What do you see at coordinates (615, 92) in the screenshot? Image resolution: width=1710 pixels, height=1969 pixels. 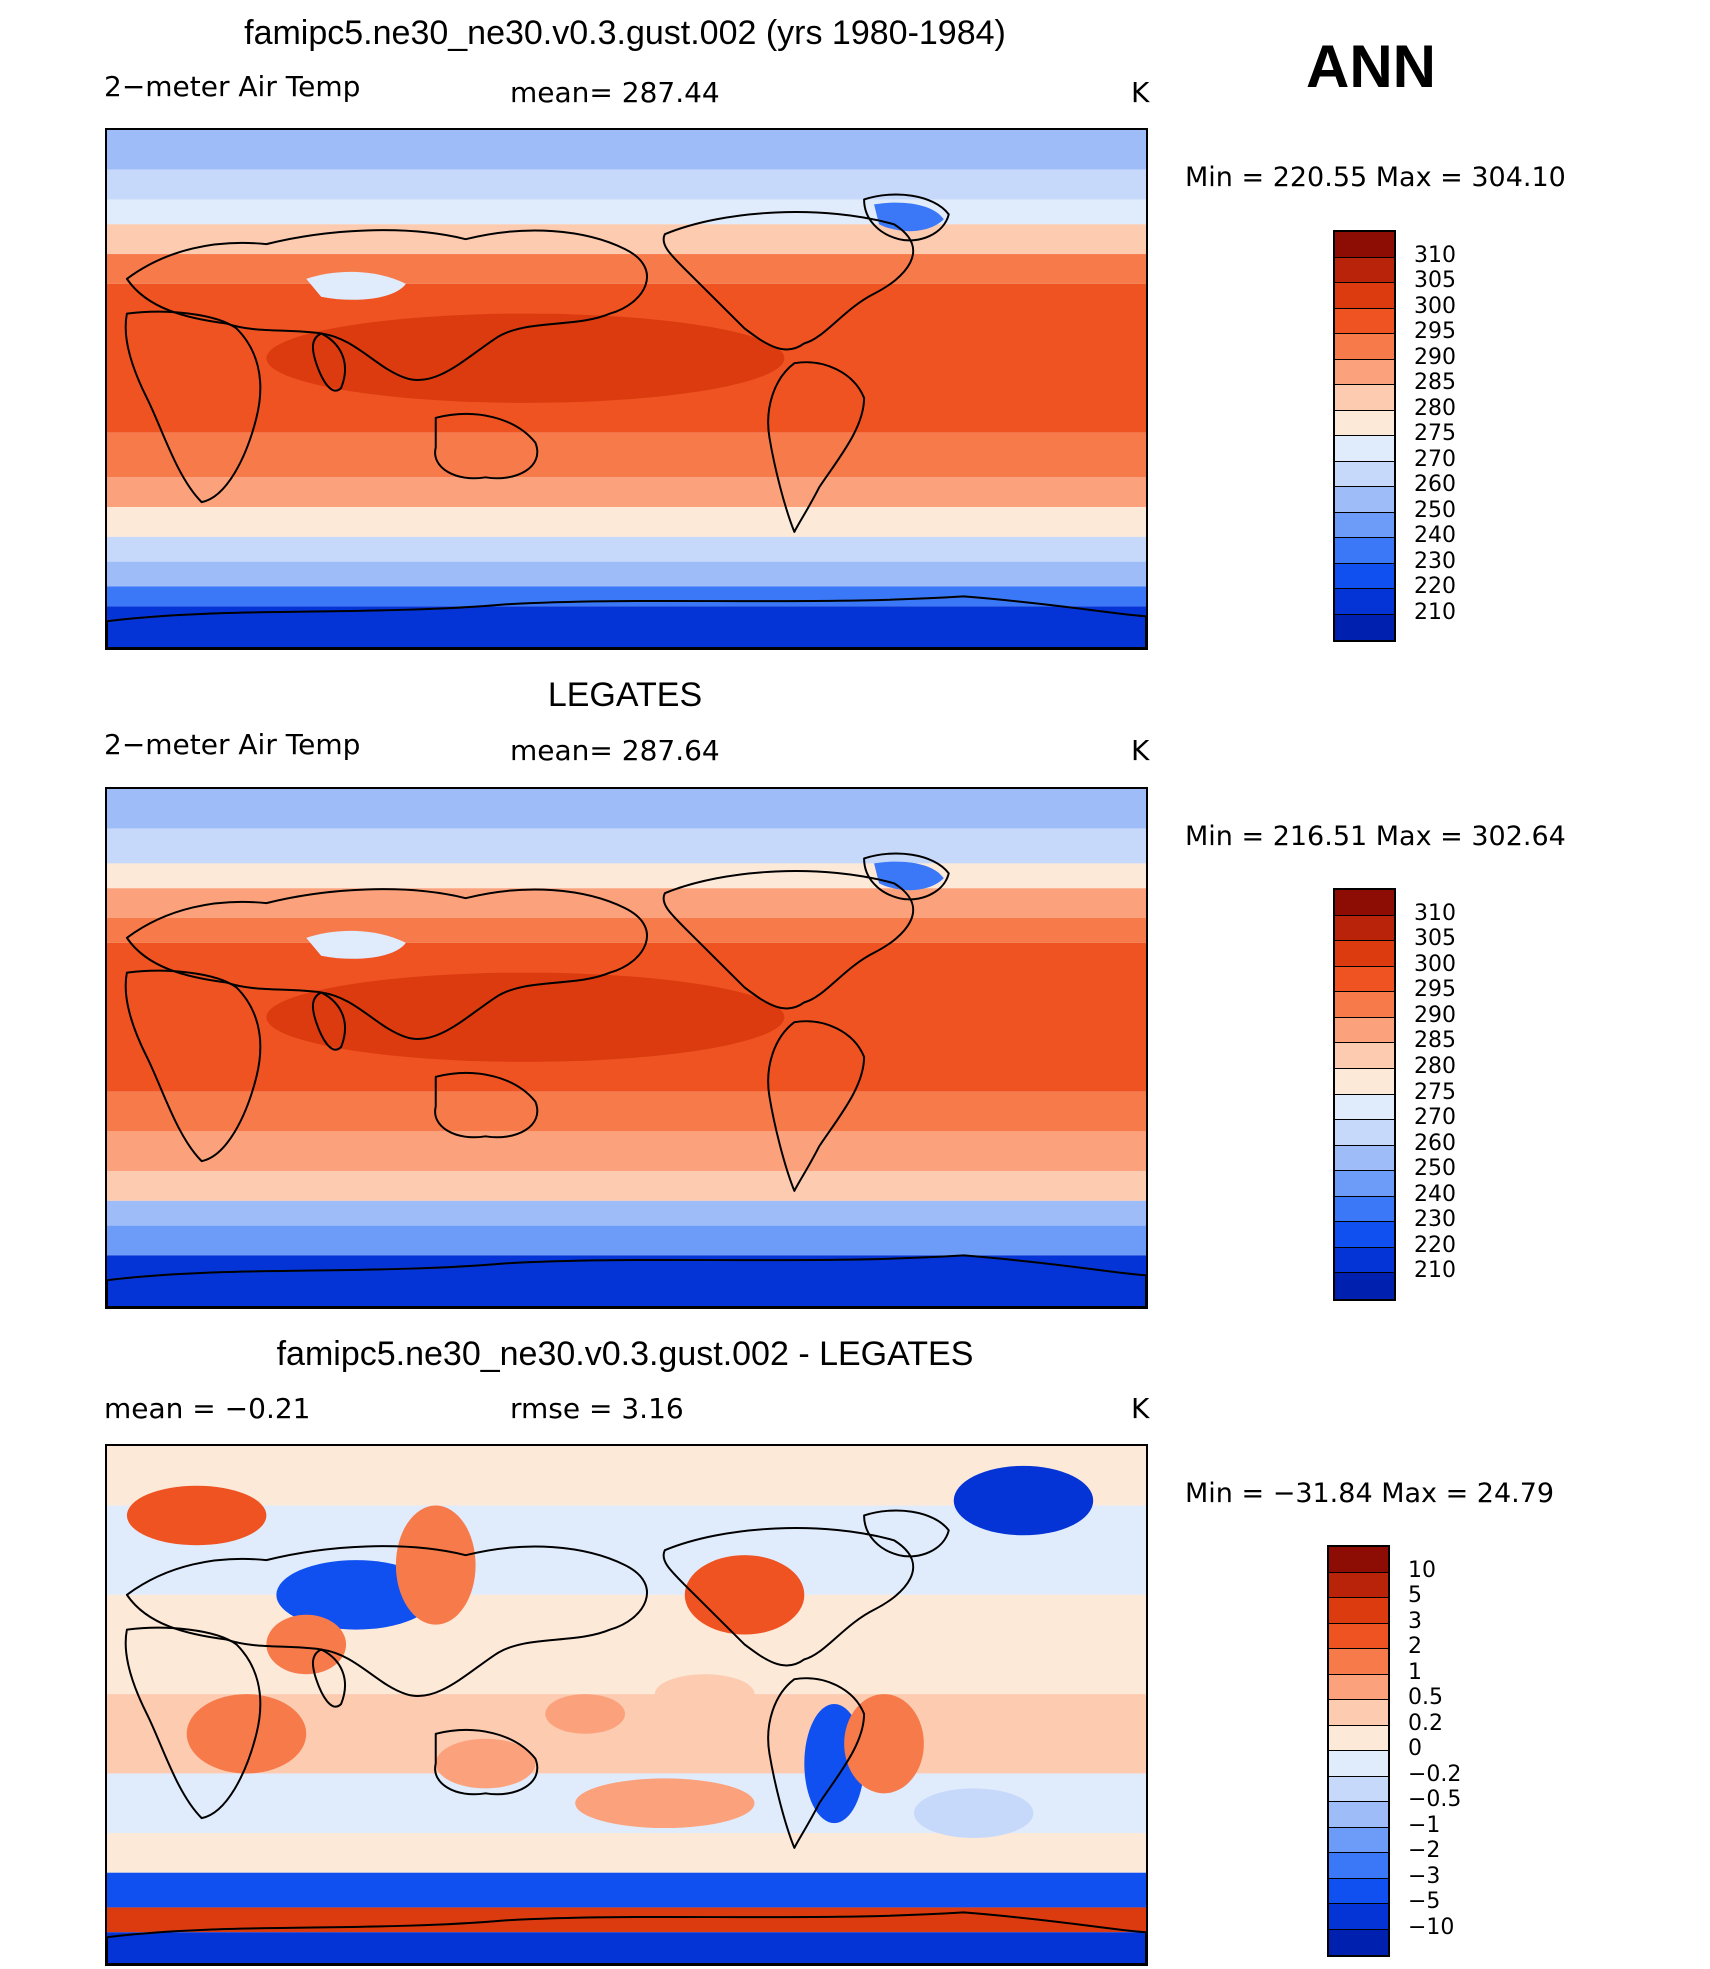 I see `panel-1-mean-label: mean= 287.44` at bounding box center [615, 92].